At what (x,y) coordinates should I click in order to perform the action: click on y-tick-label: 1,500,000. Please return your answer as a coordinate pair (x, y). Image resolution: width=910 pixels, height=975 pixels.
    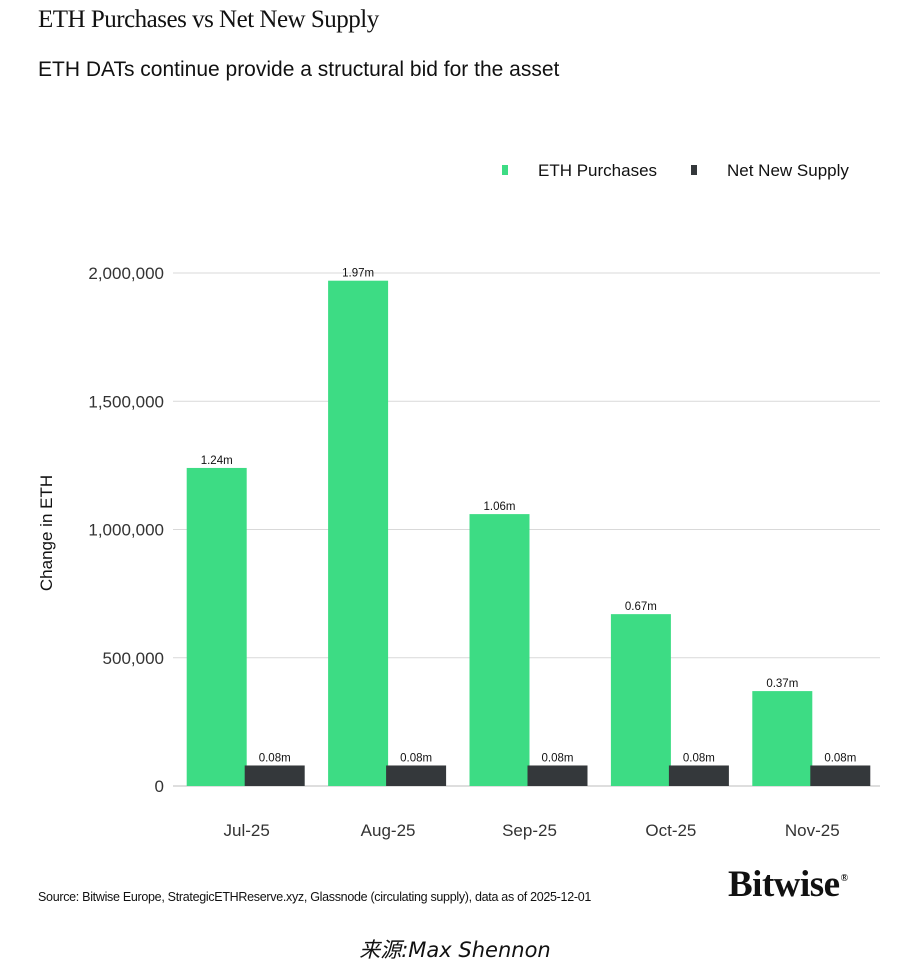
    Looking at the image, I should click on (126, 401).